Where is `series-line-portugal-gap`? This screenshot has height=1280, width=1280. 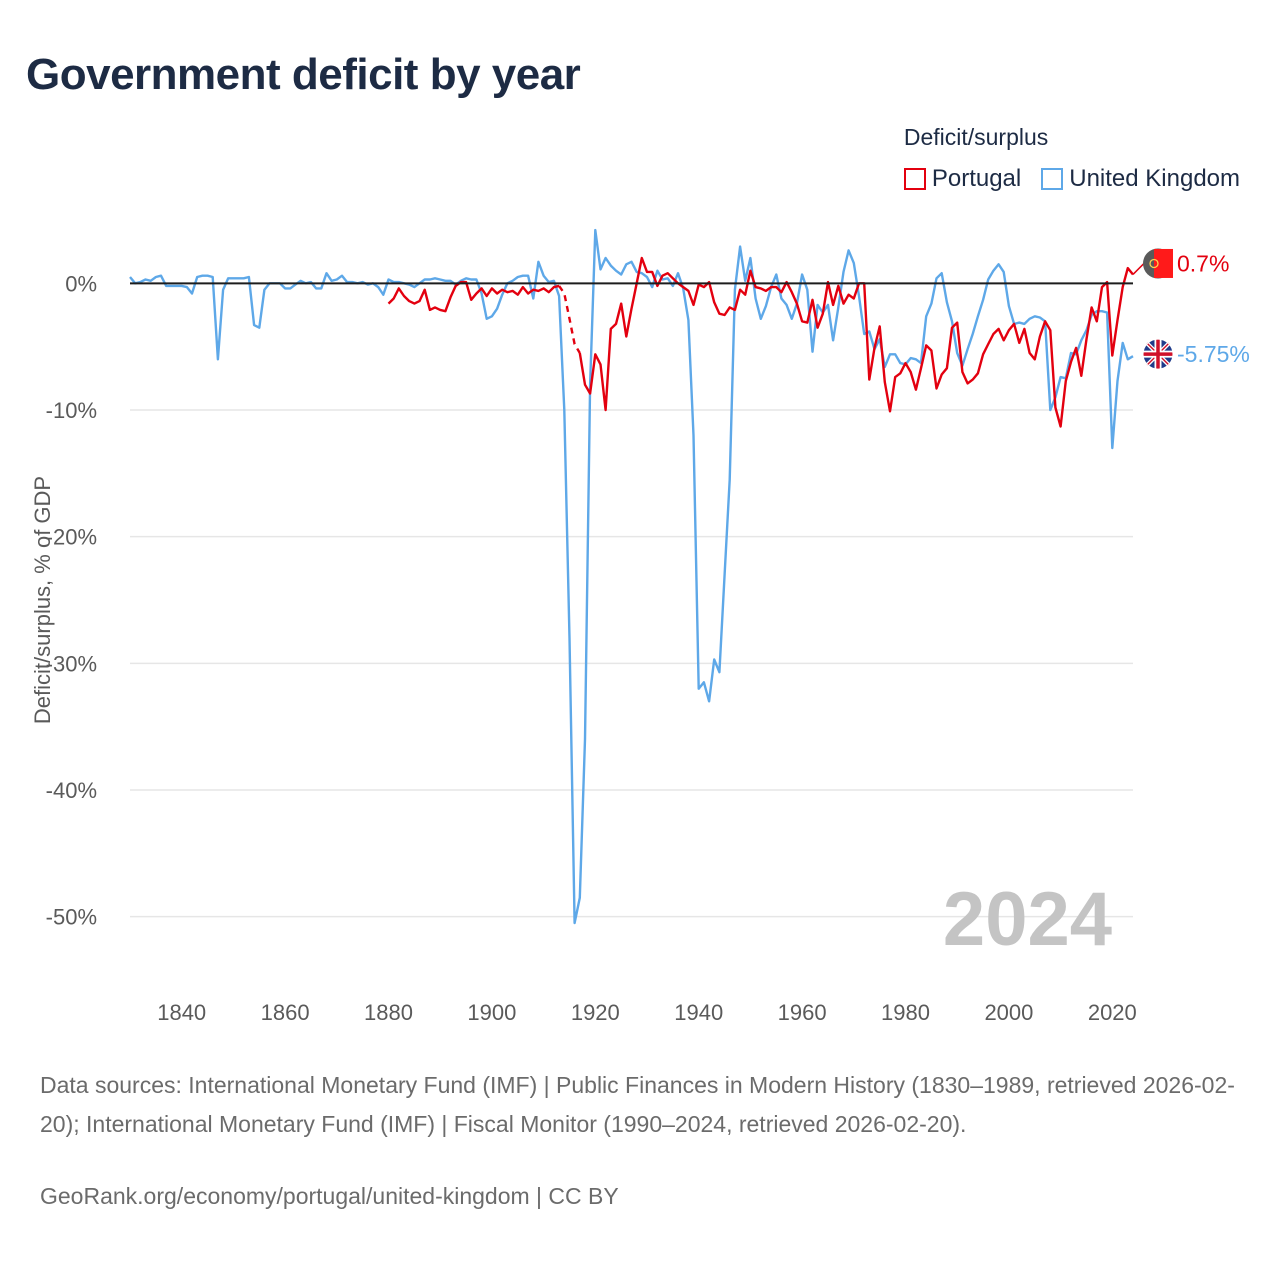 series-line-portugal-gap is located at coordinates (569, 319).